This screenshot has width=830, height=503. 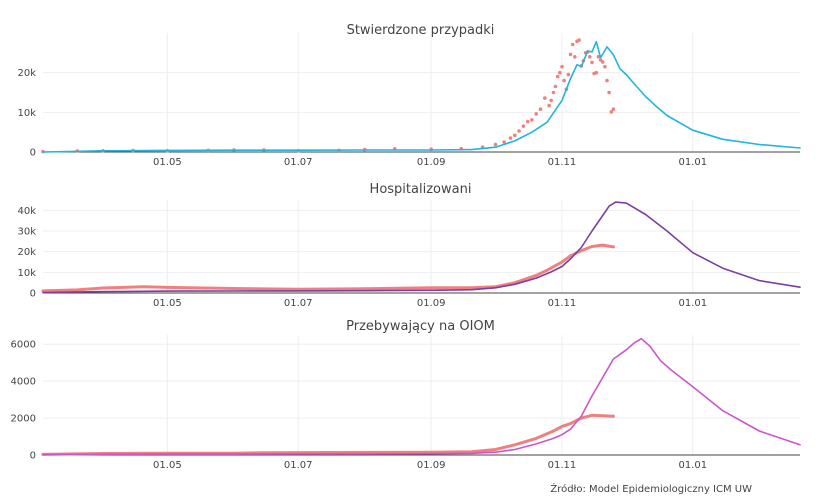 What do you see at coordinates (421, 30) in the screenshot?
I see `chart-title: Stwierdzone przypadki` at bounding box center [421, 30].